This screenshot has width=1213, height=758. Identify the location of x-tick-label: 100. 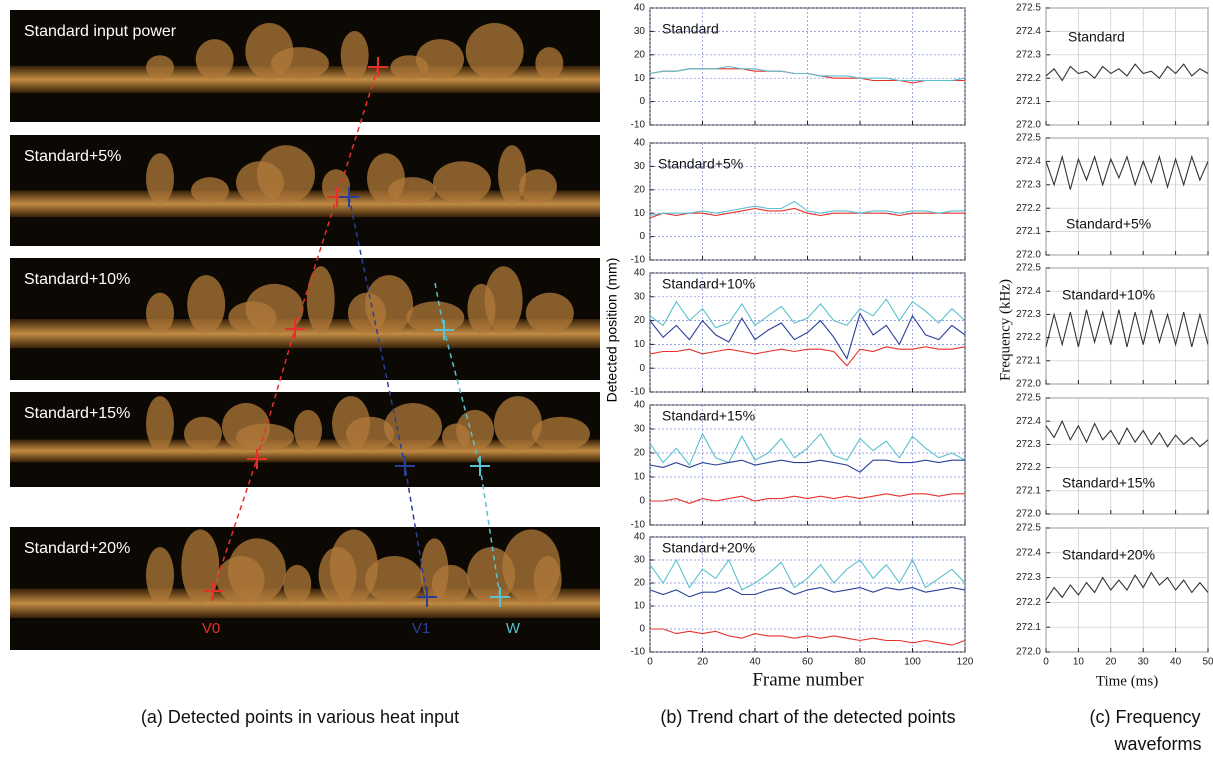
(912, 662).